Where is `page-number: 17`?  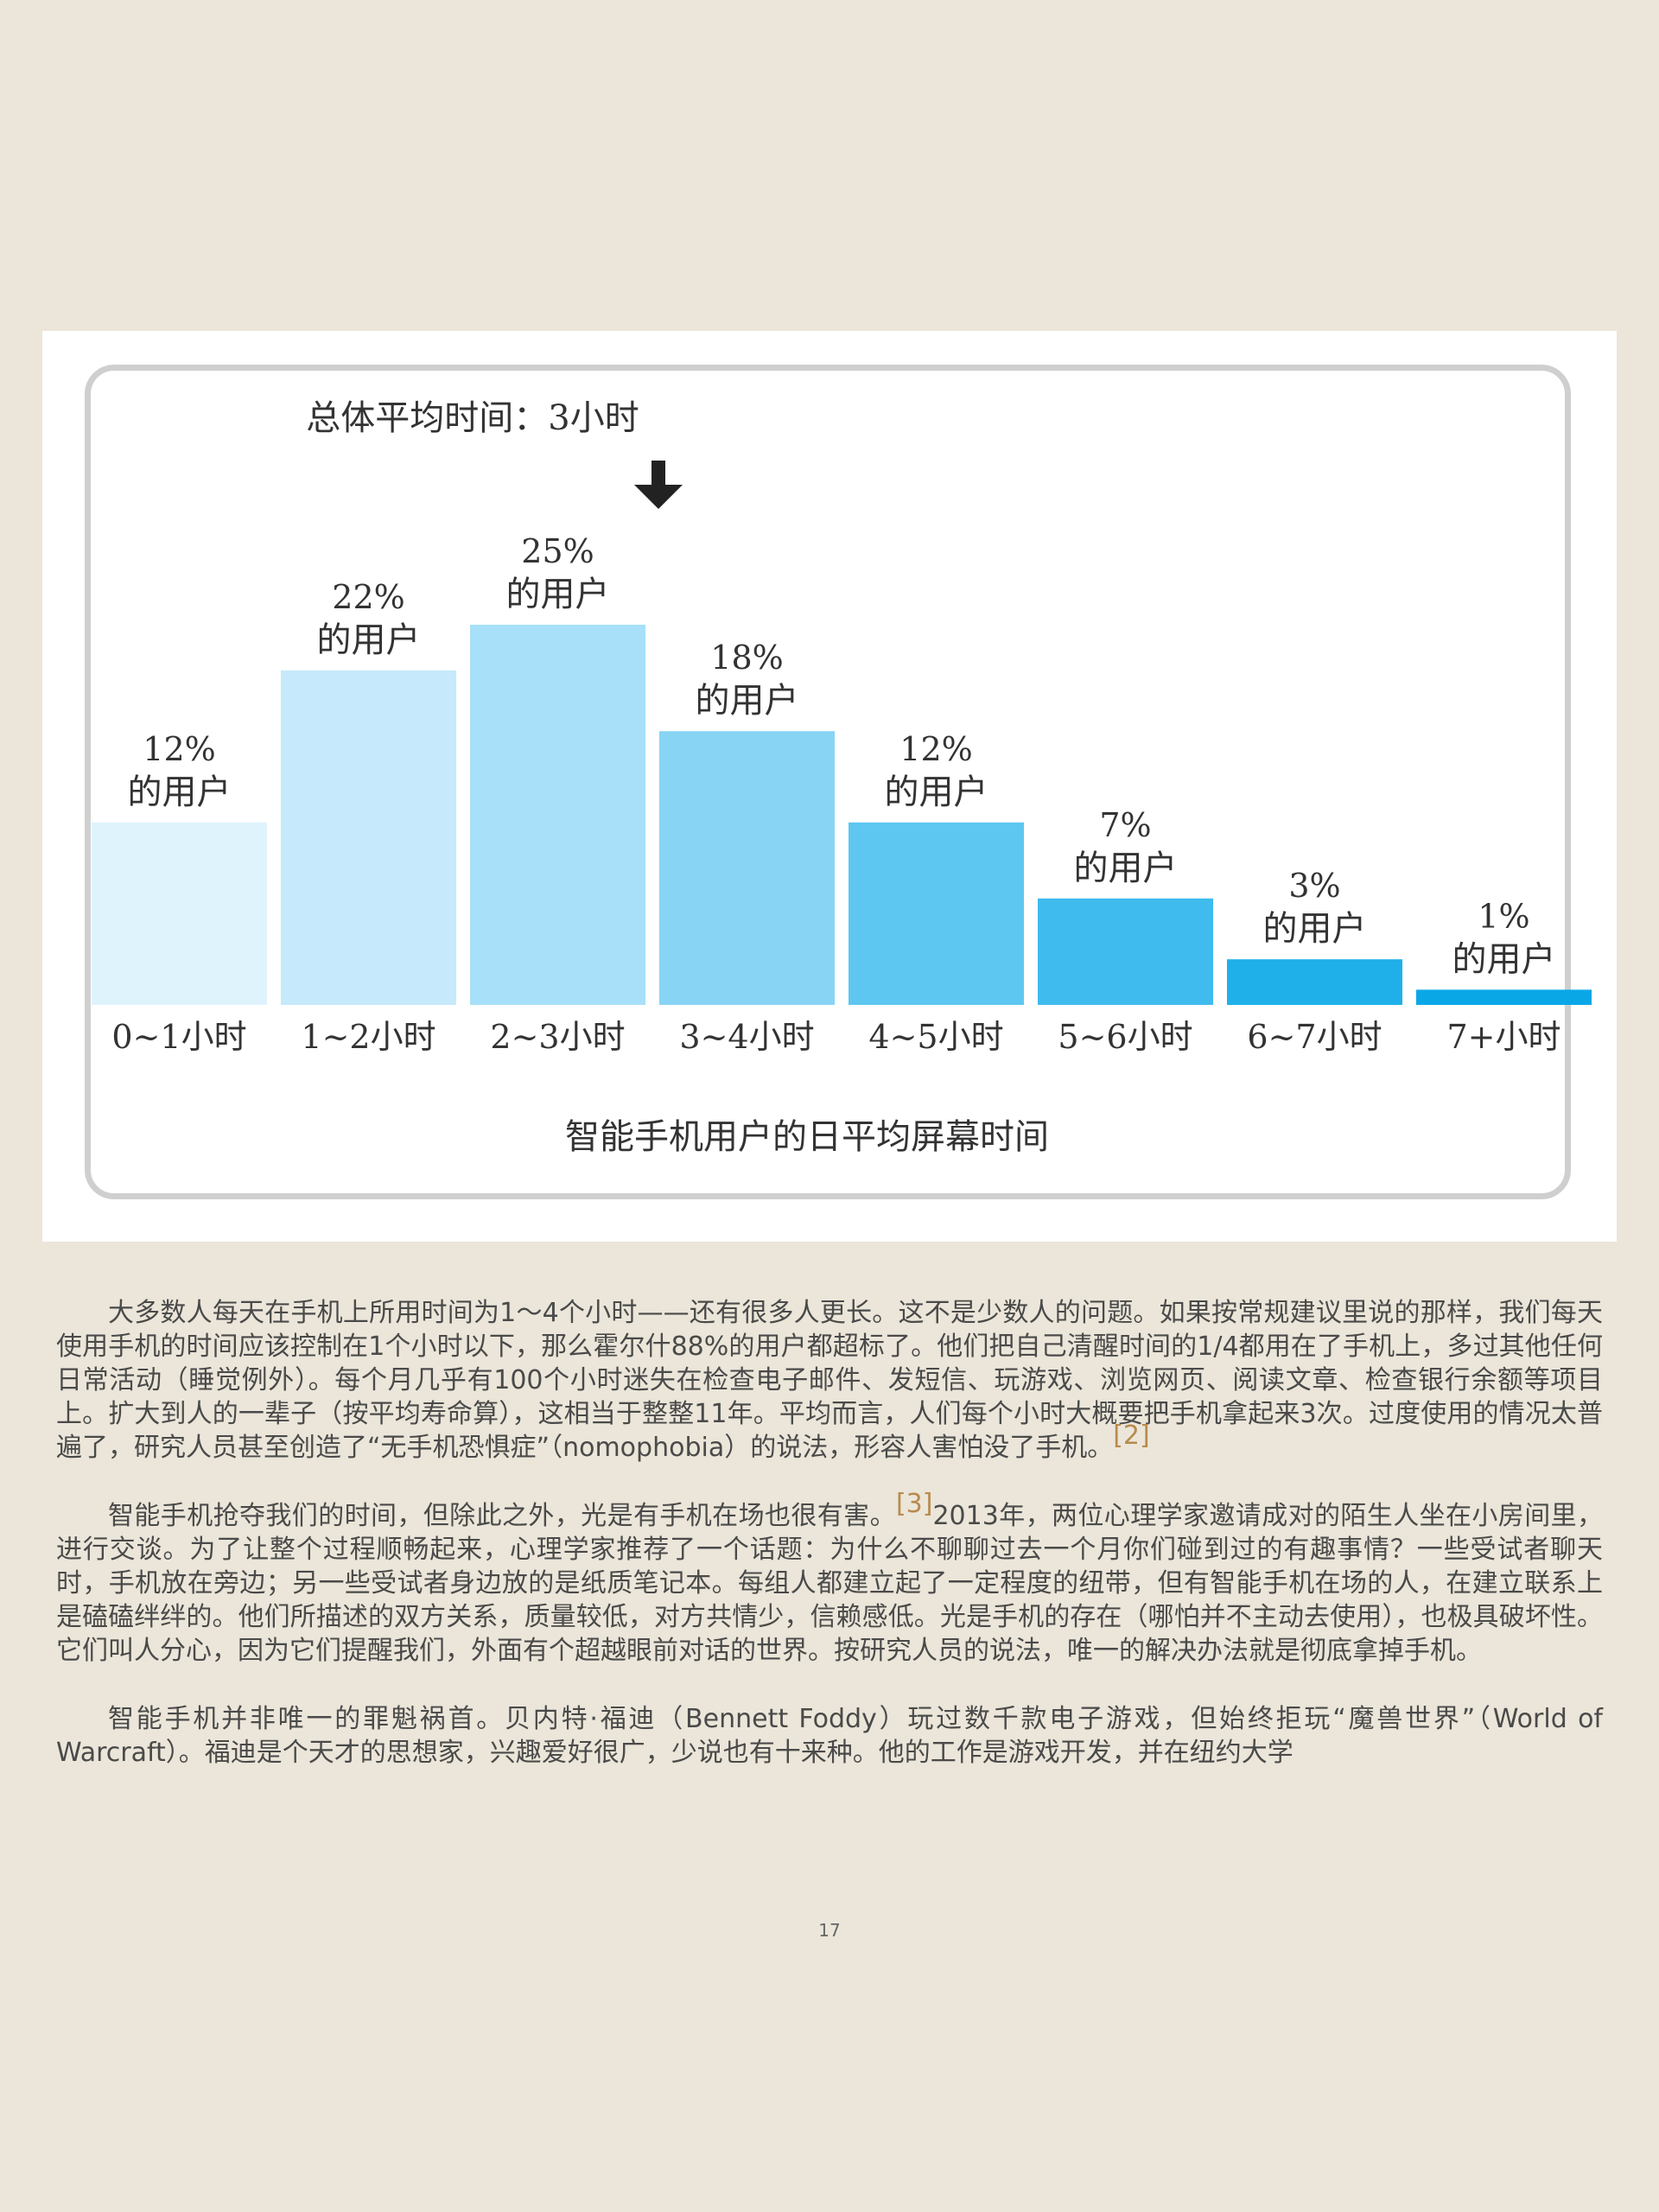
page-number: 17 is located at coordinates (829, 1930).